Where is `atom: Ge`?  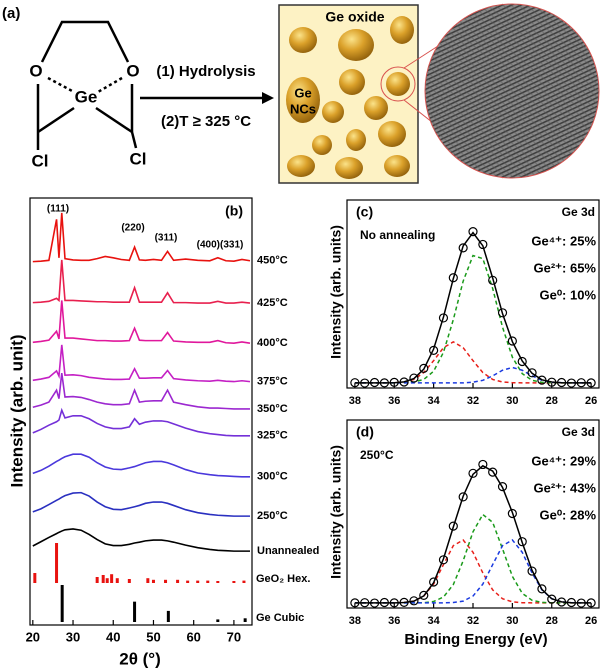
atom: Ge is located at coordinates (86, 96).